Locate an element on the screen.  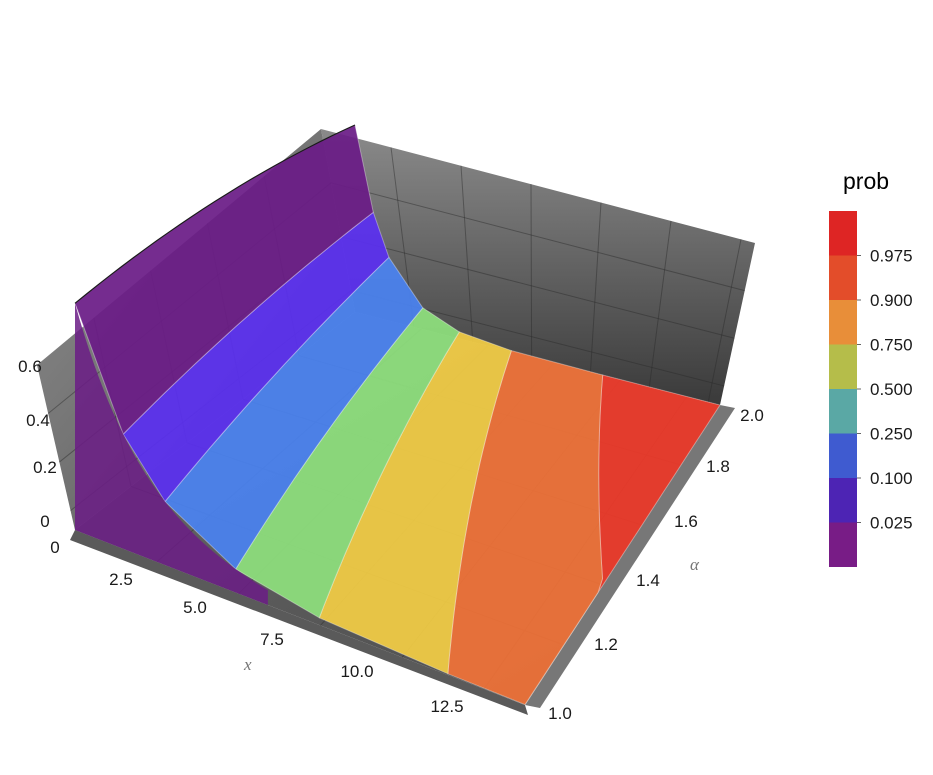
x-tick-label: 2.5 is located at coordinates (121, 579).